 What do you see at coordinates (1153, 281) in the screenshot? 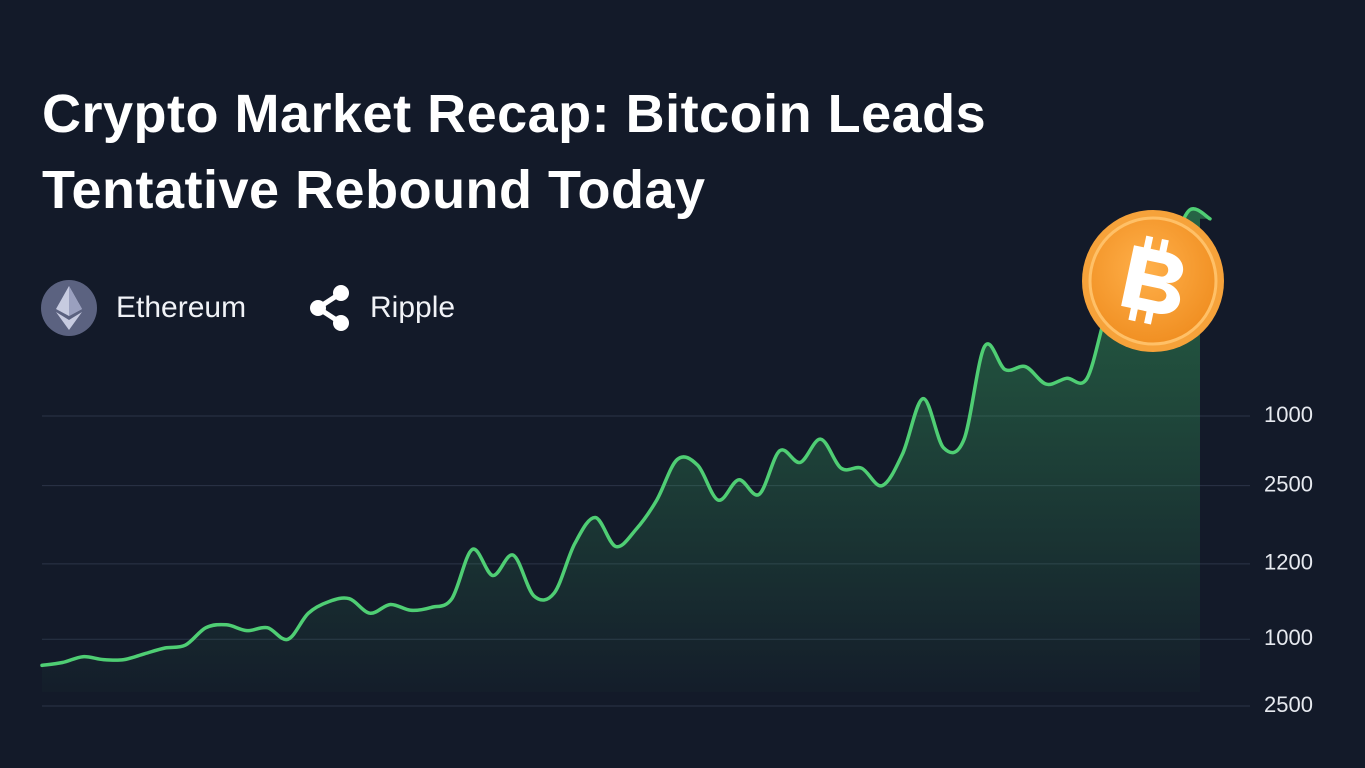
I see `bitcoin-icon` at bounding box center [1153, 281].